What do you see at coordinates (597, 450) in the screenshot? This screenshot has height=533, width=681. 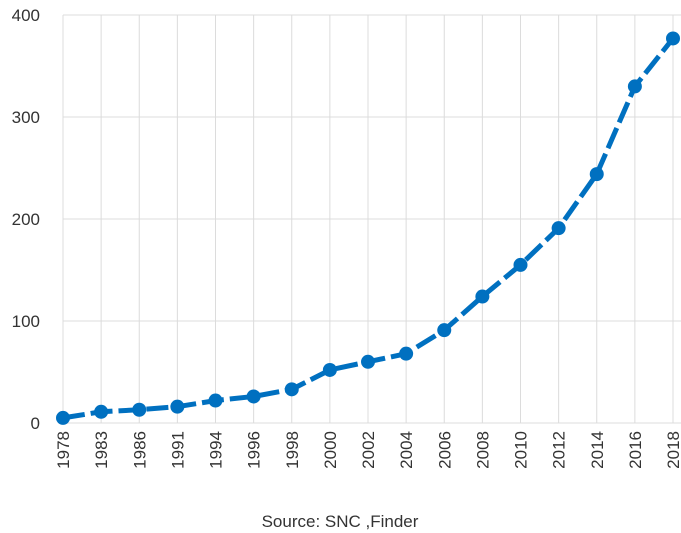 I see `x-tick-label: 2014` at bounding box center [597, 450].